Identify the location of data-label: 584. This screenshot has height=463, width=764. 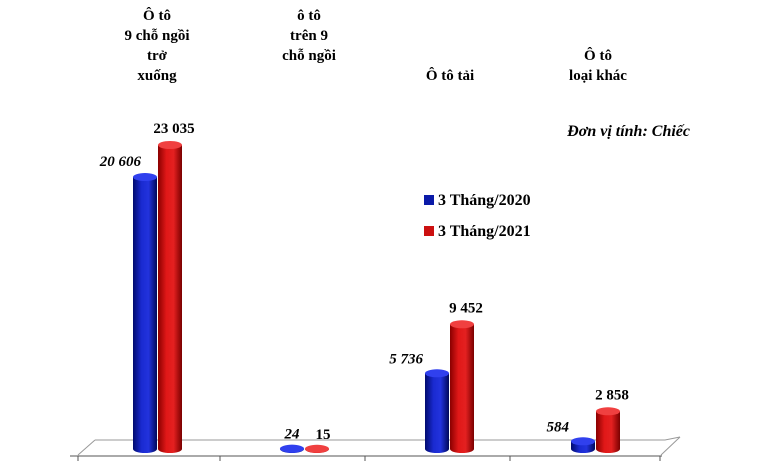
(558, 427).